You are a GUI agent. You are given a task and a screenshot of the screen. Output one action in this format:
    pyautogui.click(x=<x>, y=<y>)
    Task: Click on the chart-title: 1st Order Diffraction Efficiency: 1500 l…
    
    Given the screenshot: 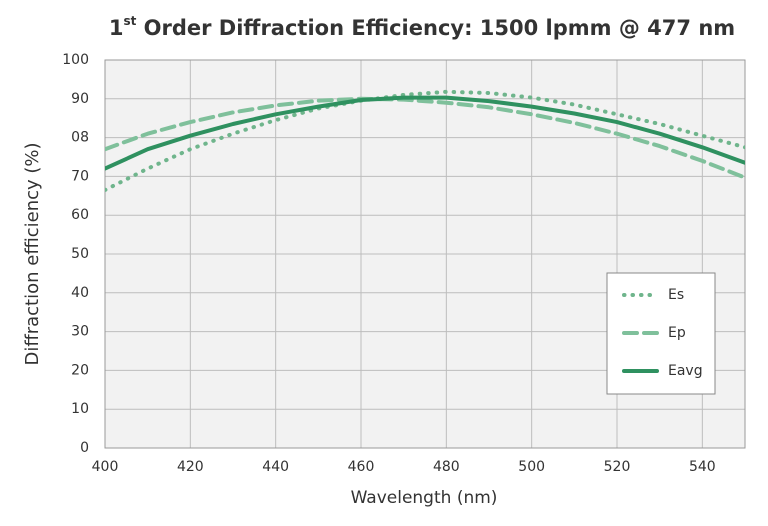 What is the action you would take?
    pyautogui.click(x=422, y=27)
    